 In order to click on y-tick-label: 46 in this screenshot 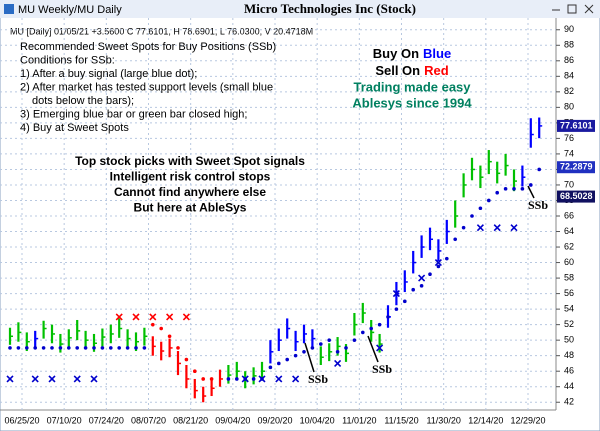, I will do `click(569, 371)`.